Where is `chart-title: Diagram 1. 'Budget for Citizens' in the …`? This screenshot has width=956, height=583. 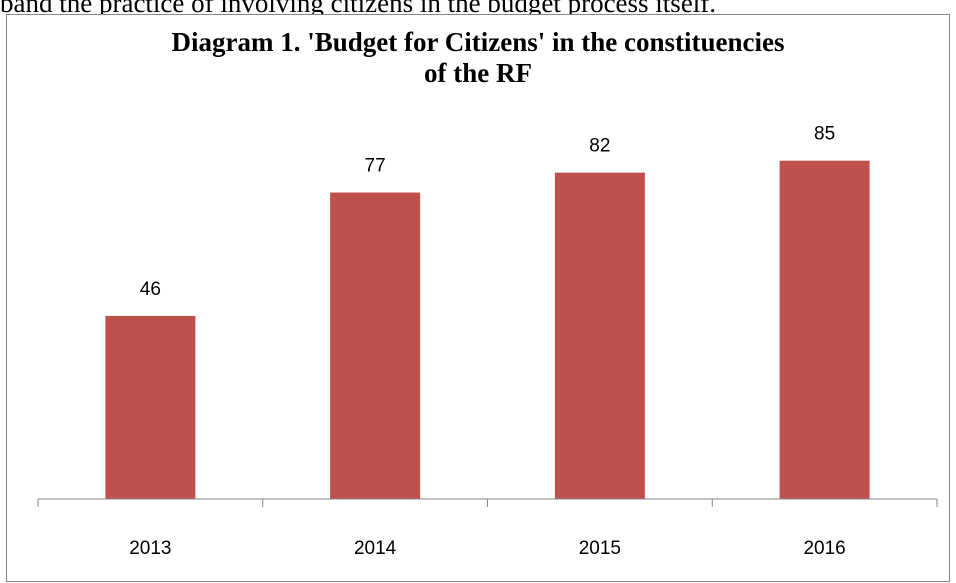
chart-title: Diagram 1. 'Budget for Citizens' in the … is located at coordinates (478, 58).